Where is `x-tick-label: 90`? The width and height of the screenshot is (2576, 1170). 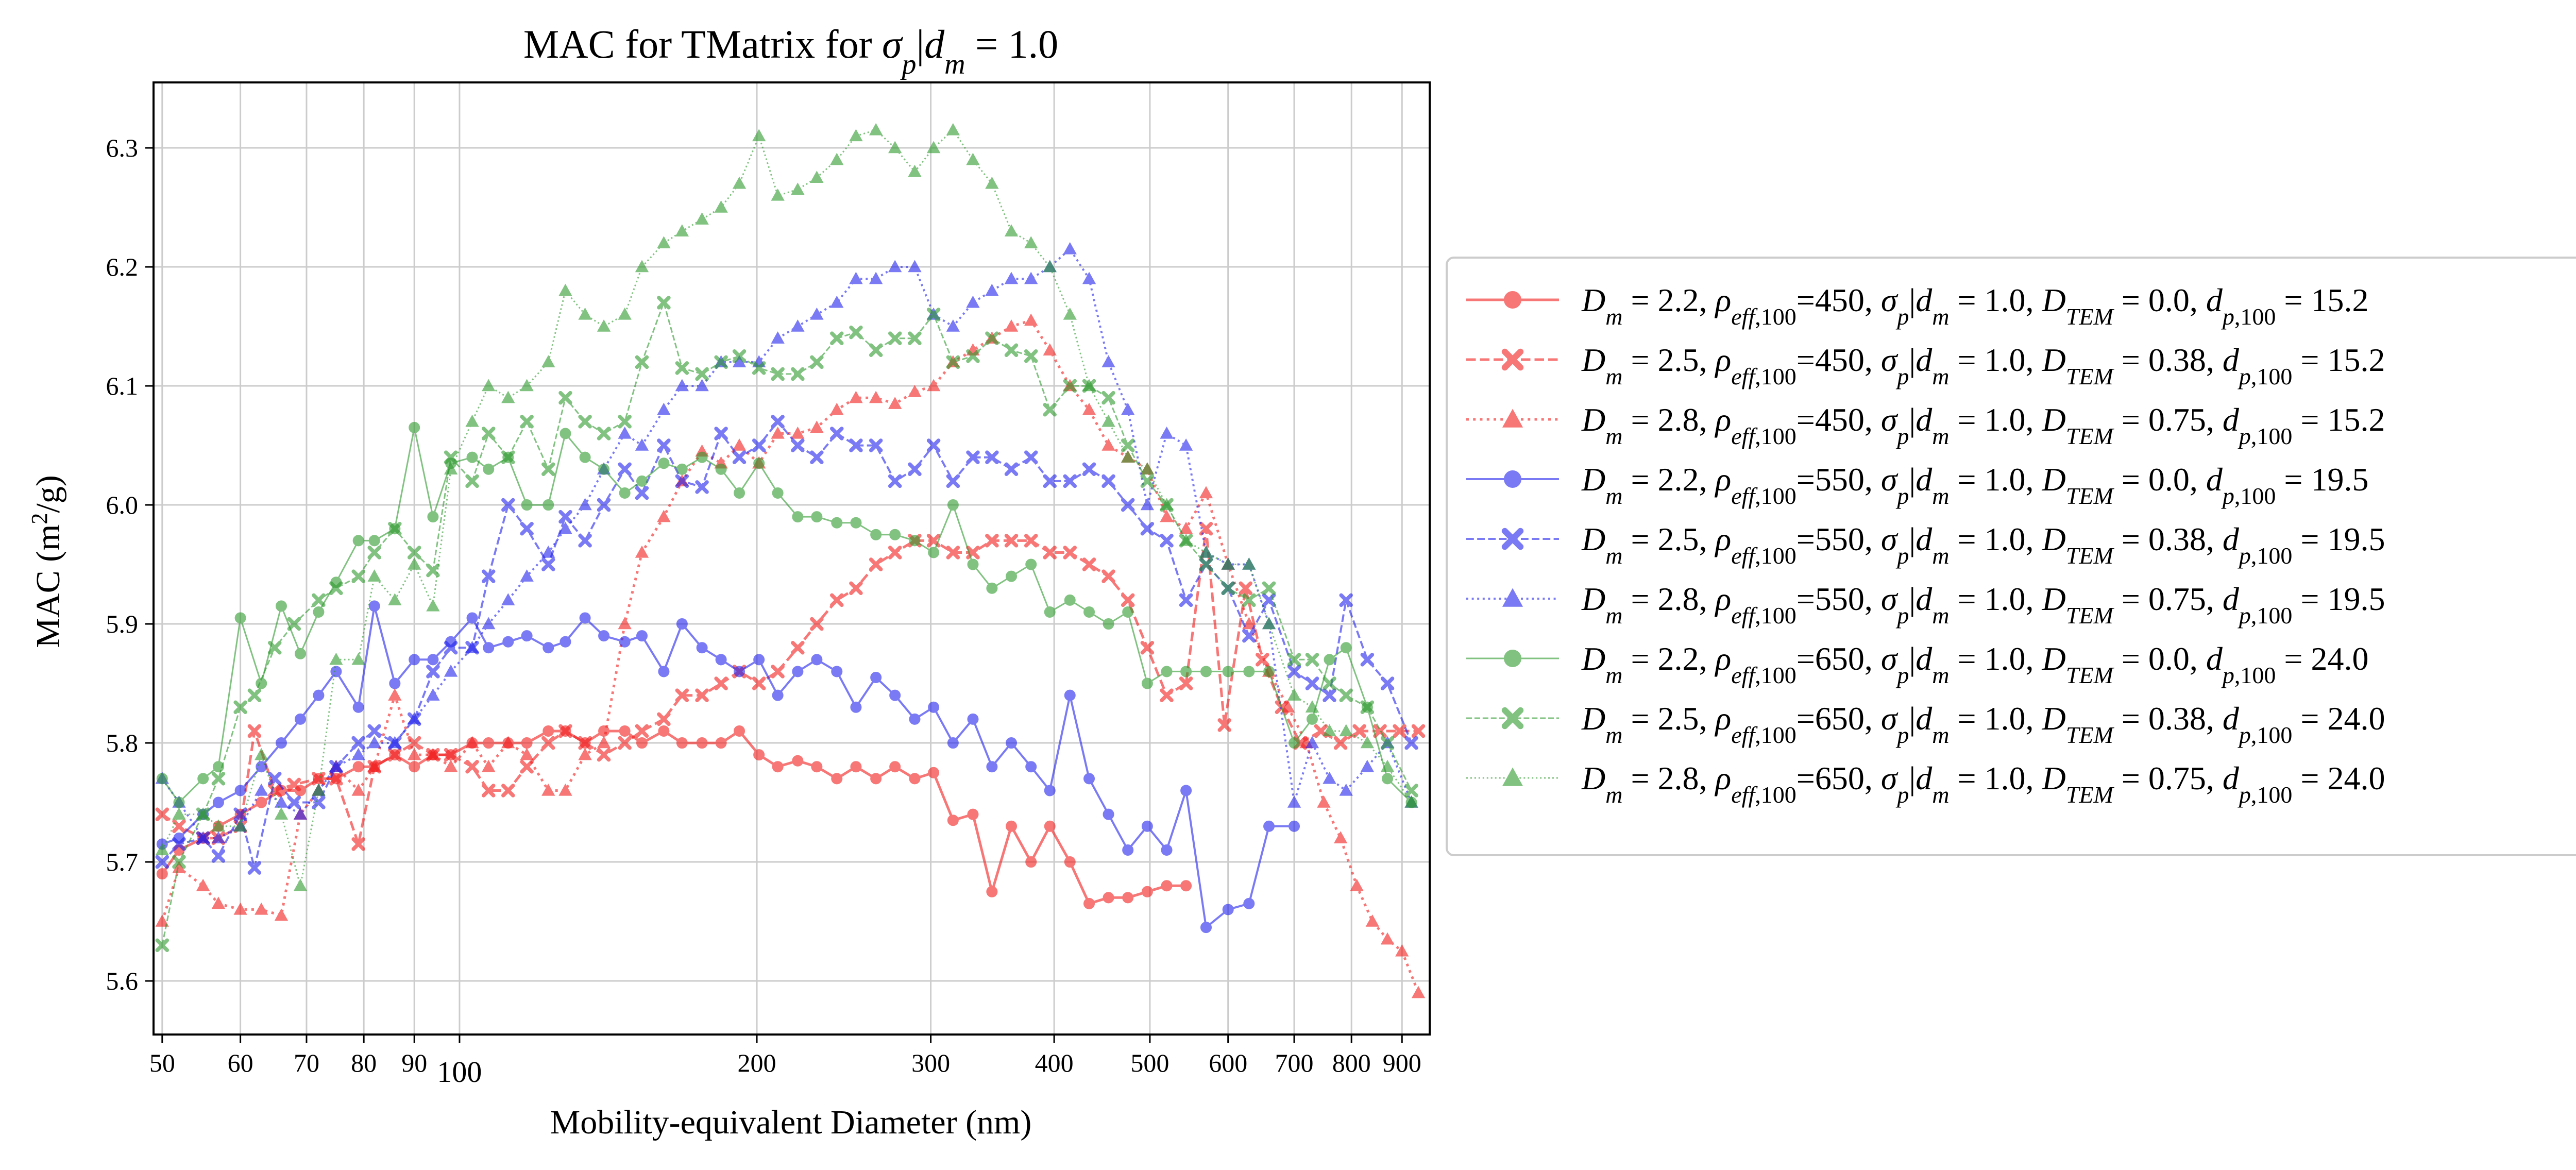
x-tick-label: 90 is located at coordinates (414, 1062).